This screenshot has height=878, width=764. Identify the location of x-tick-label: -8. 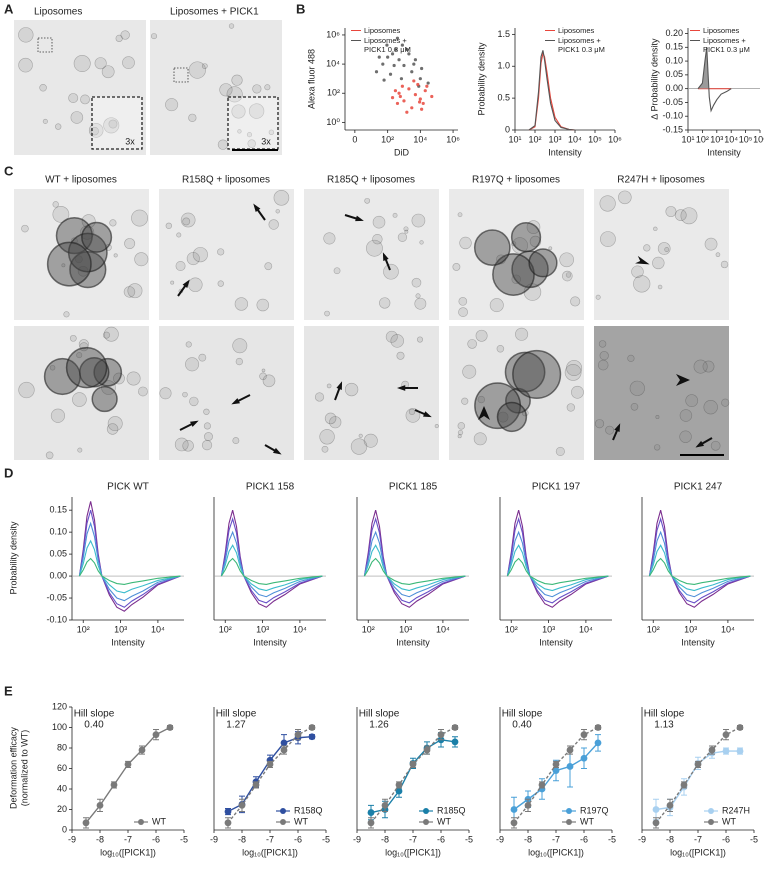
(670, 839).